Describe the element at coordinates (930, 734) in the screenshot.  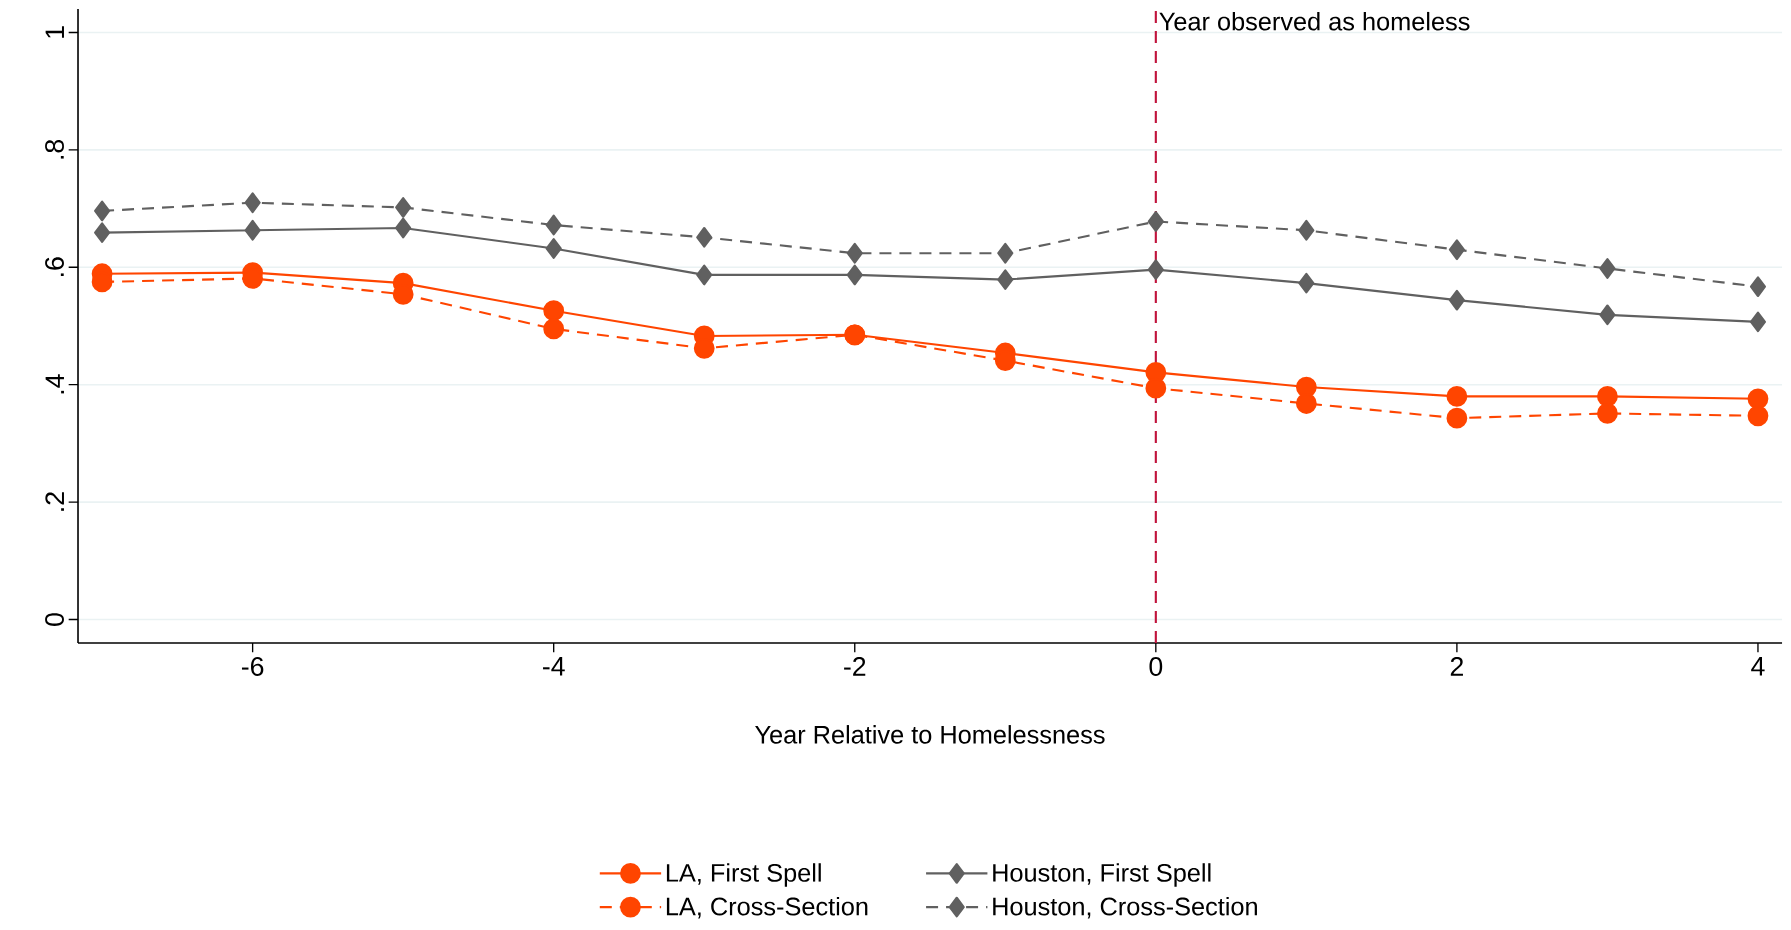
I see `x-axis-title: Year Relative to Homelessness` at that location.